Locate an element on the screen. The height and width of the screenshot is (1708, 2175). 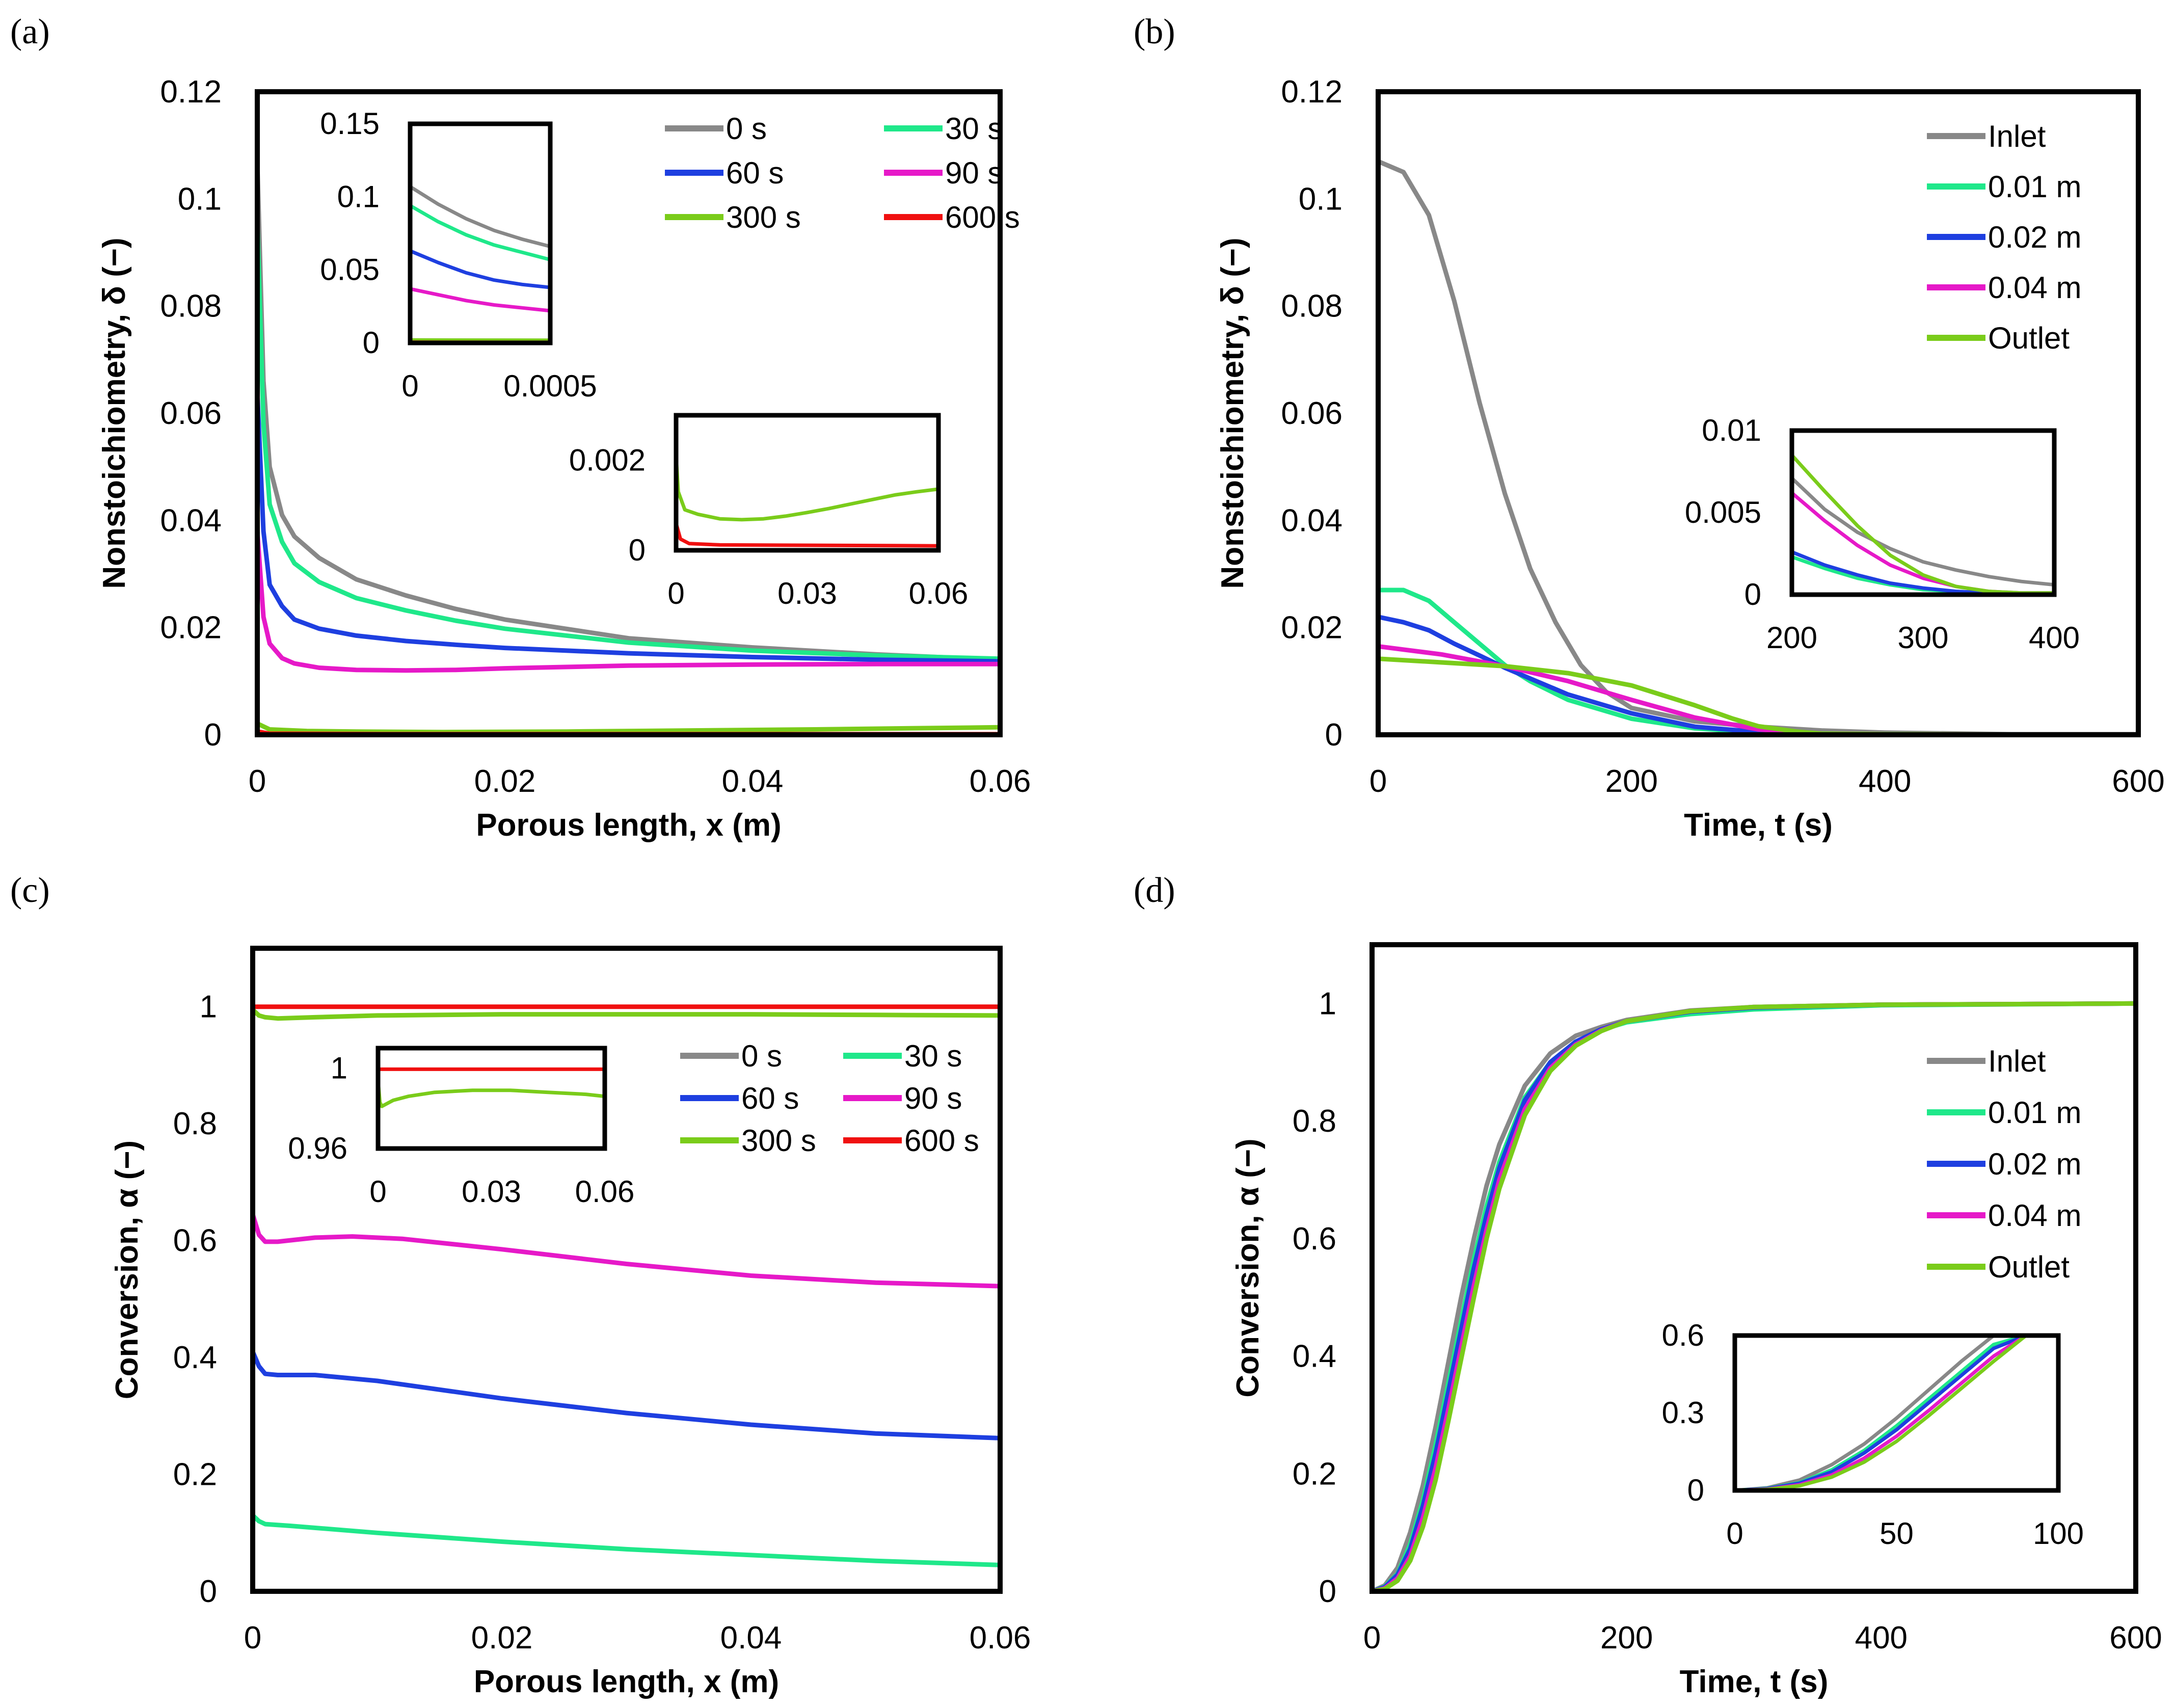
panel-label: (a) is located at coordinates (30, 31).